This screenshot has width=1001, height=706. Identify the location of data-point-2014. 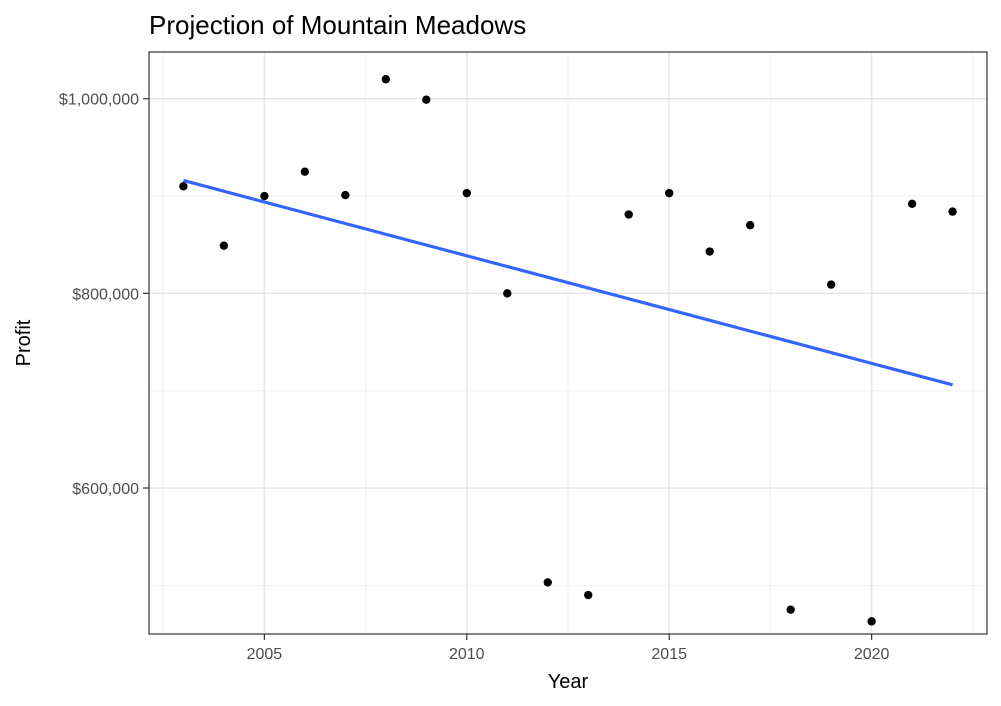
(628, 214).